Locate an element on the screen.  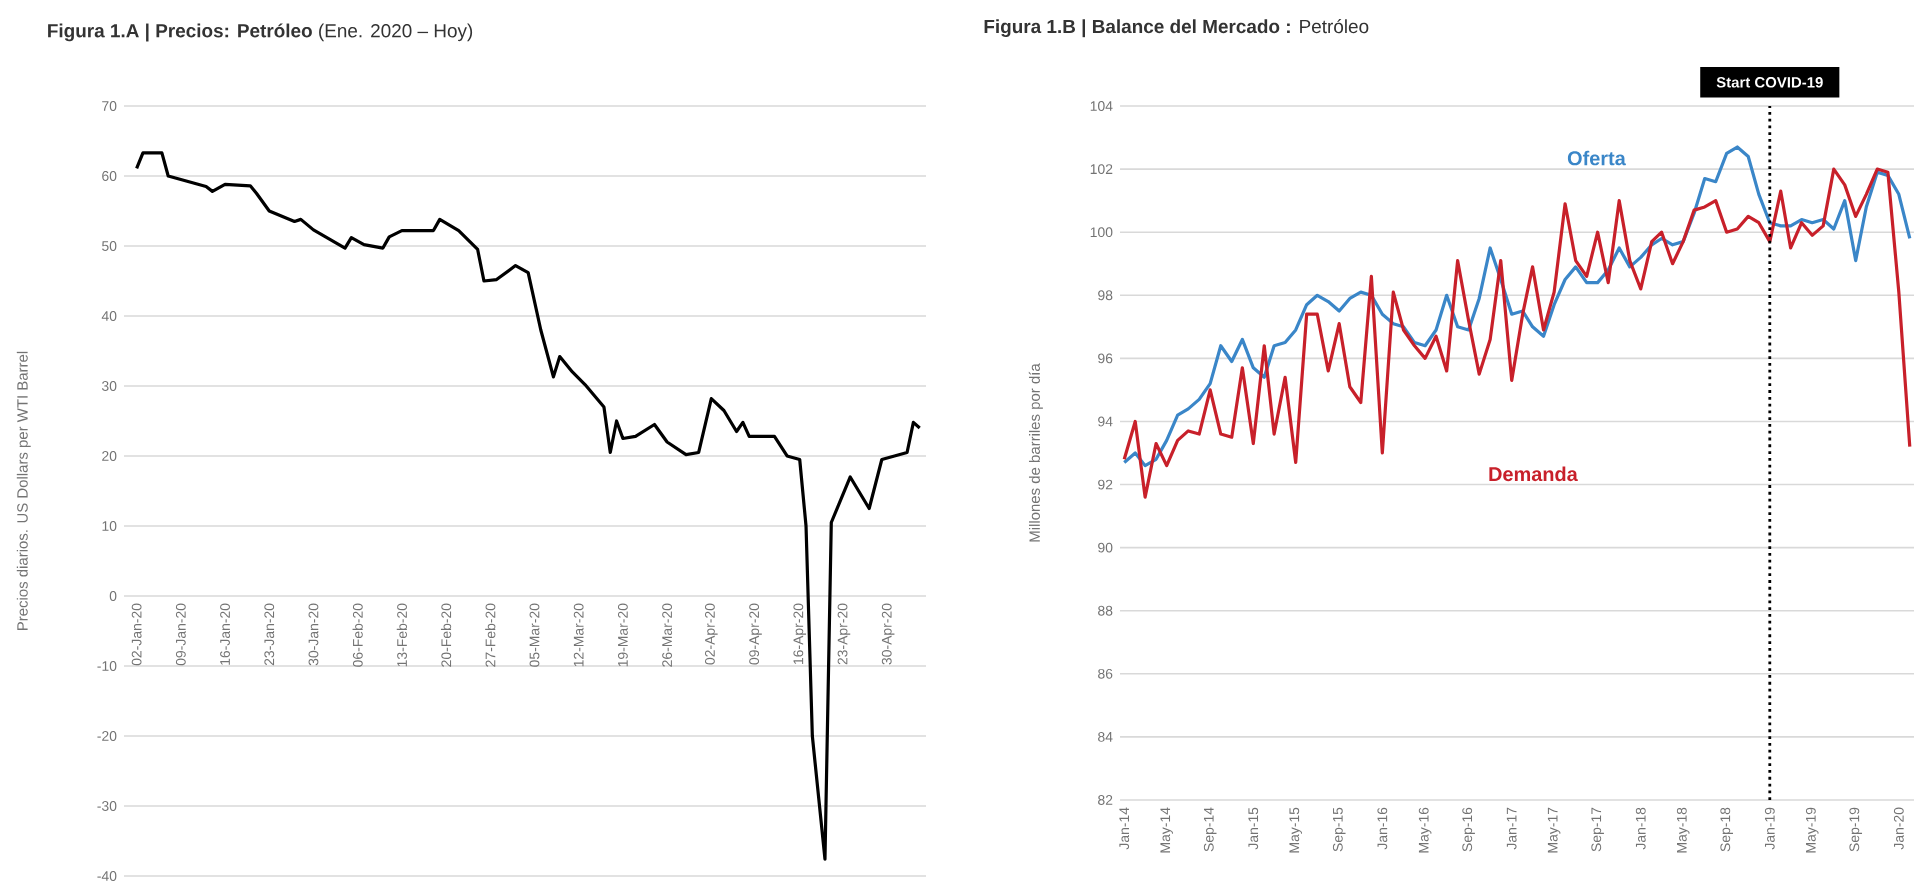
text: Oferta is located at coordinates (1596, 158).